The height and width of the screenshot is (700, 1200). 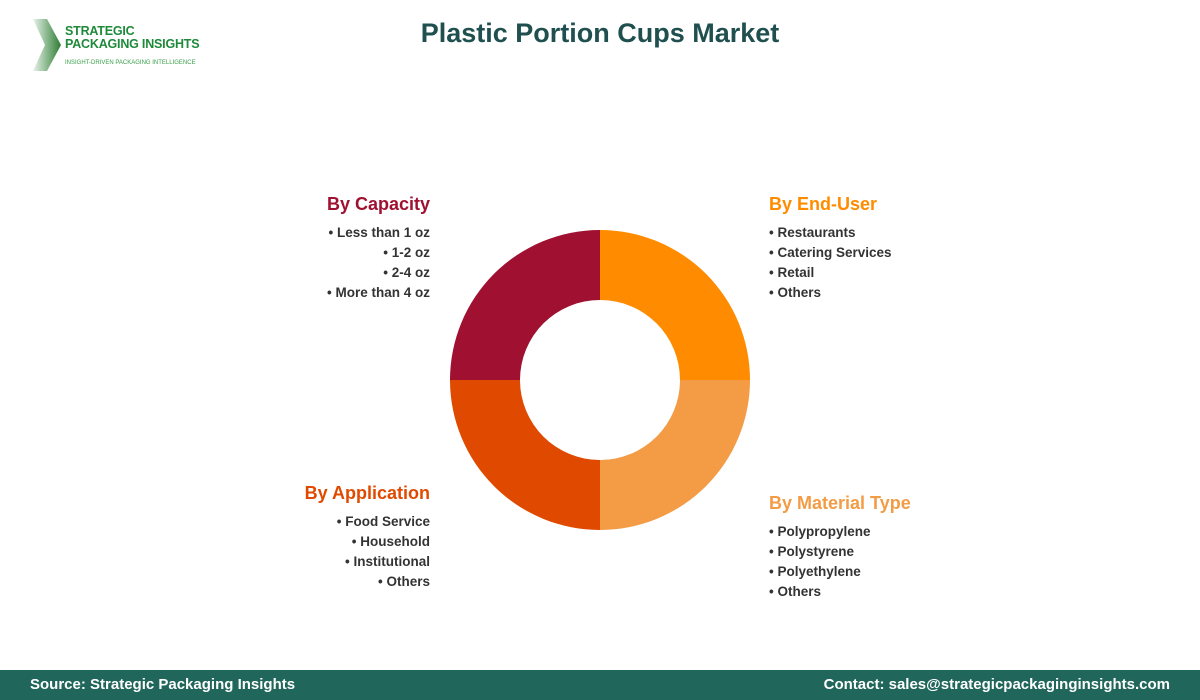 I want to click on logo-tagline: INSIGHT-DRIVEN PACKAGING INTELLIGENCE, so click(x=130, y=63).